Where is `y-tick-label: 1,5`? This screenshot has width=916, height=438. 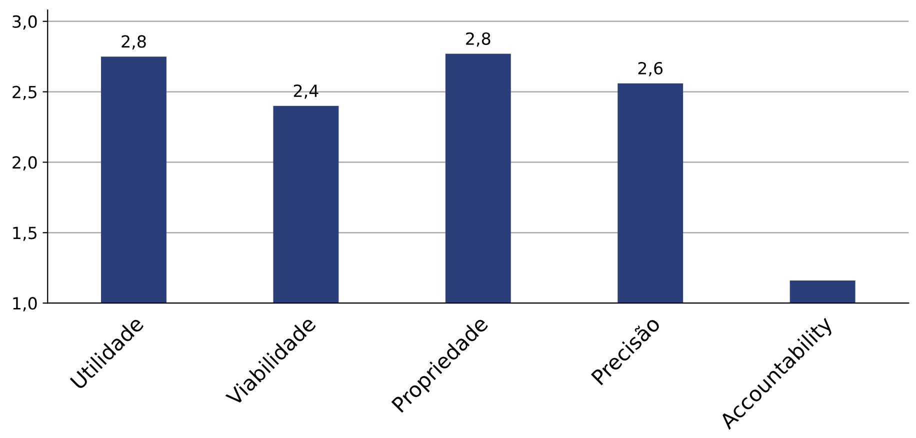
y-tick-label: 1,5 is located at coordinates (24, 233).